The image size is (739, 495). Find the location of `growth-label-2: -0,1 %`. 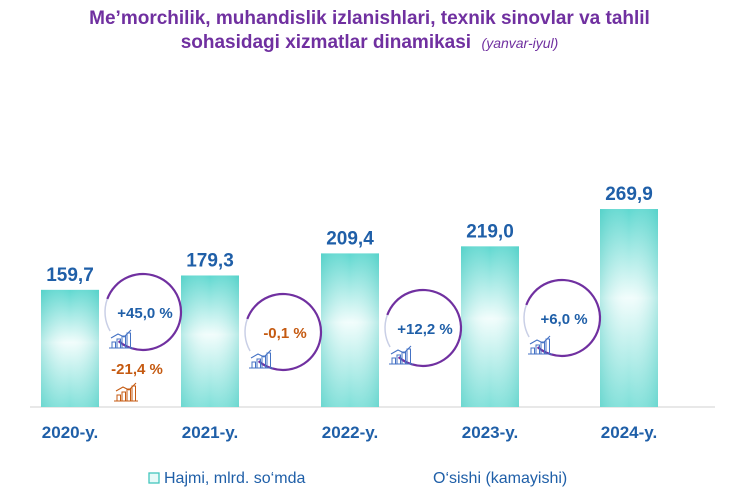

growth-label-2: -0,1 % is located at coordinates (284, 333).